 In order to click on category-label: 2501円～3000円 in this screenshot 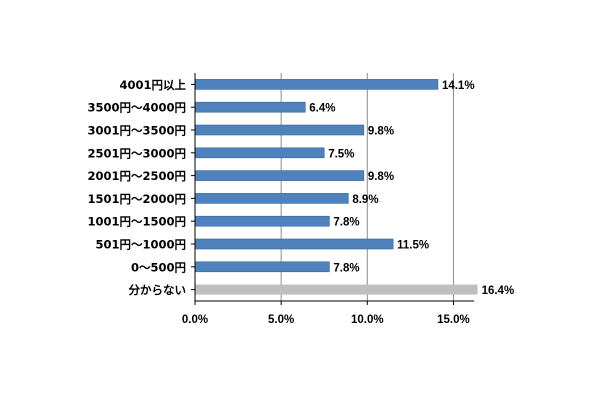, I will do `click(136, 153)`.